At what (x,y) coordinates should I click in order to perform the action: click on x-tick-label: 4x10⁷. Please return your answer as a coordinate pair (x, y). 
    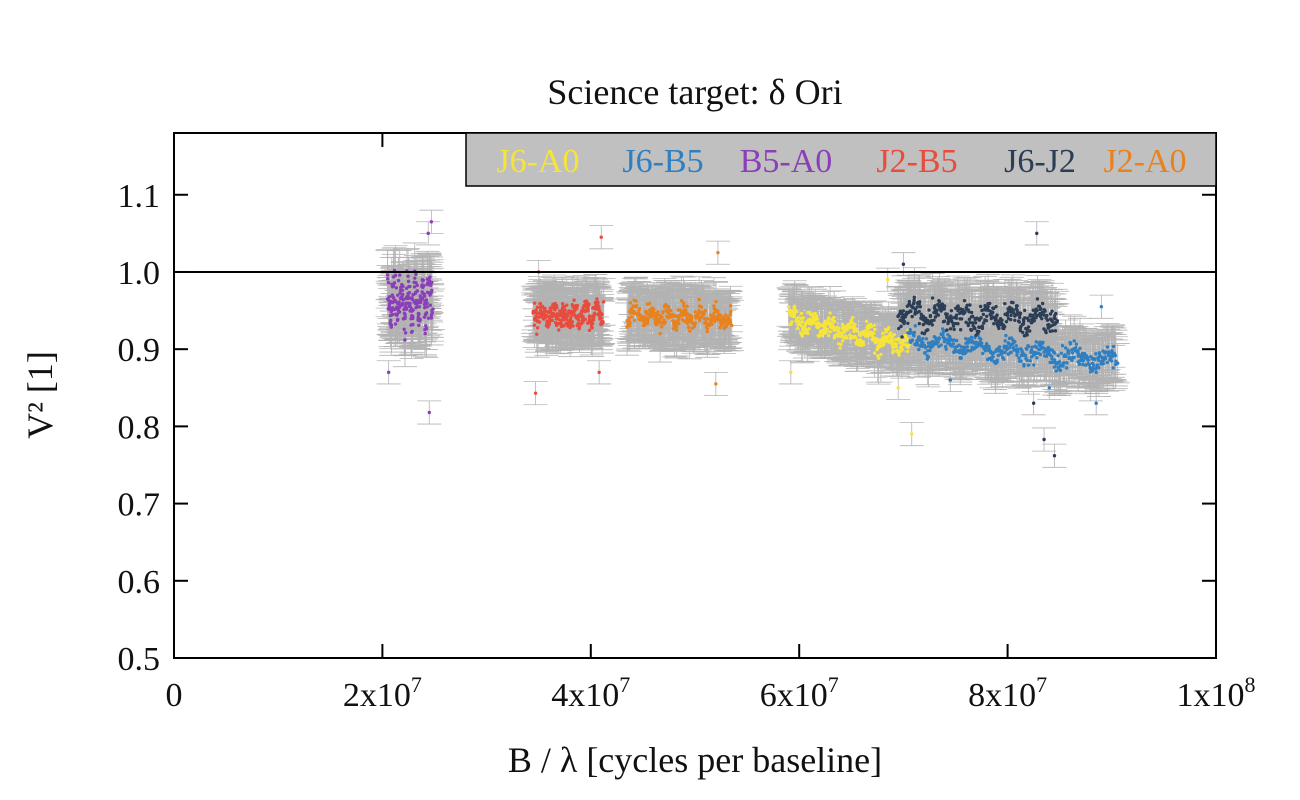
    Looking at the image, I should click on (590, 693).